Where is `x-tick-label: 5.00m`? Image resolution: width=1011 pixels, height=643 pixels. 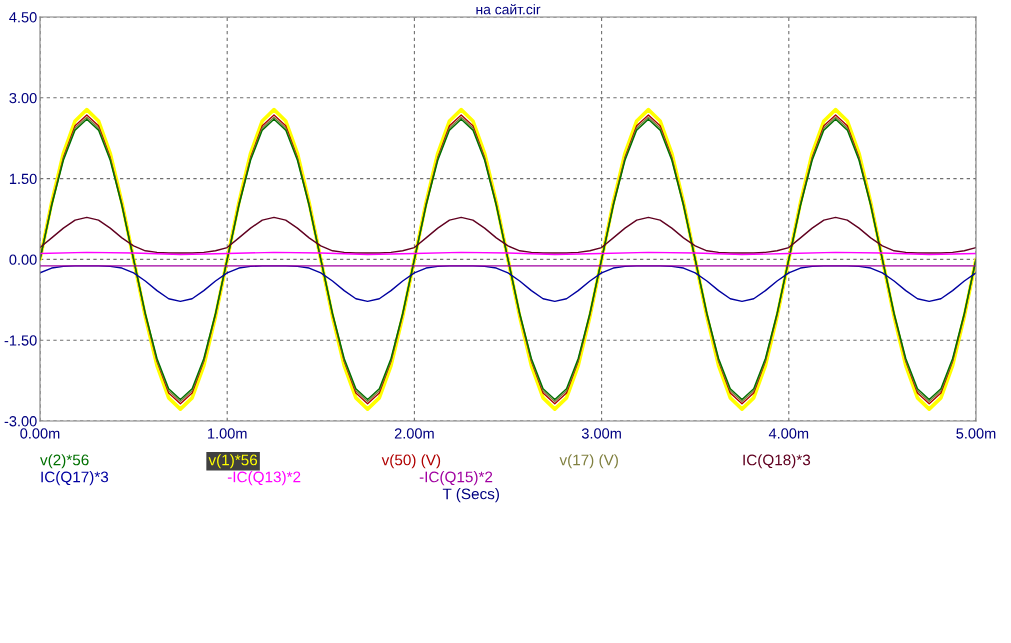
x-tick-label: 5.00m is located at coordinates (976, 433).